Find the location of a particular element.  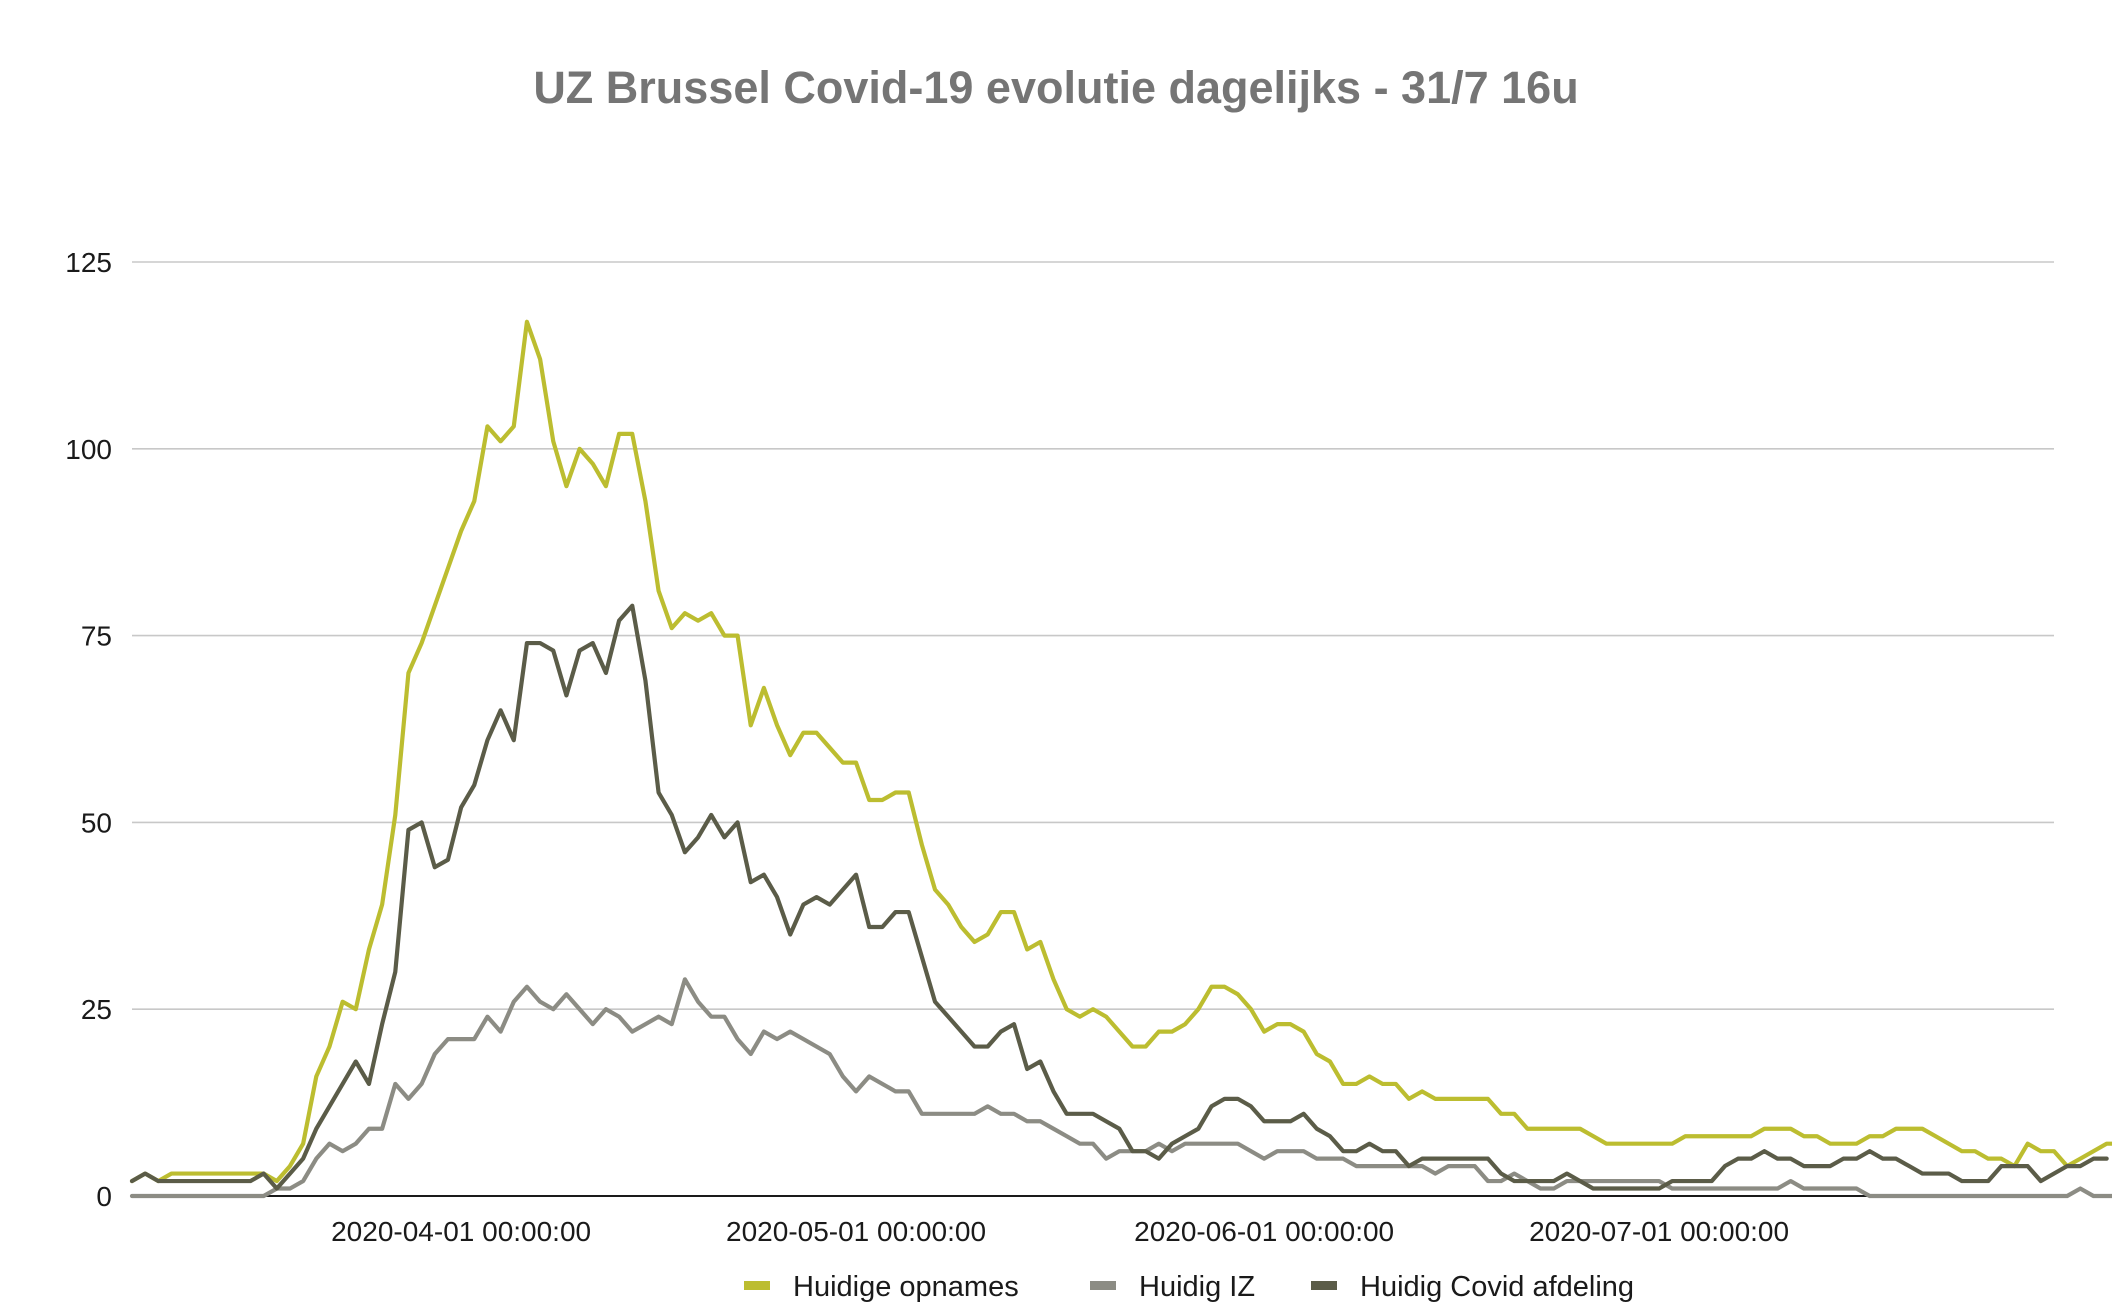

x-tick-label: 2020-05-01 00:00:00 is located at coordinates (856, 1231).